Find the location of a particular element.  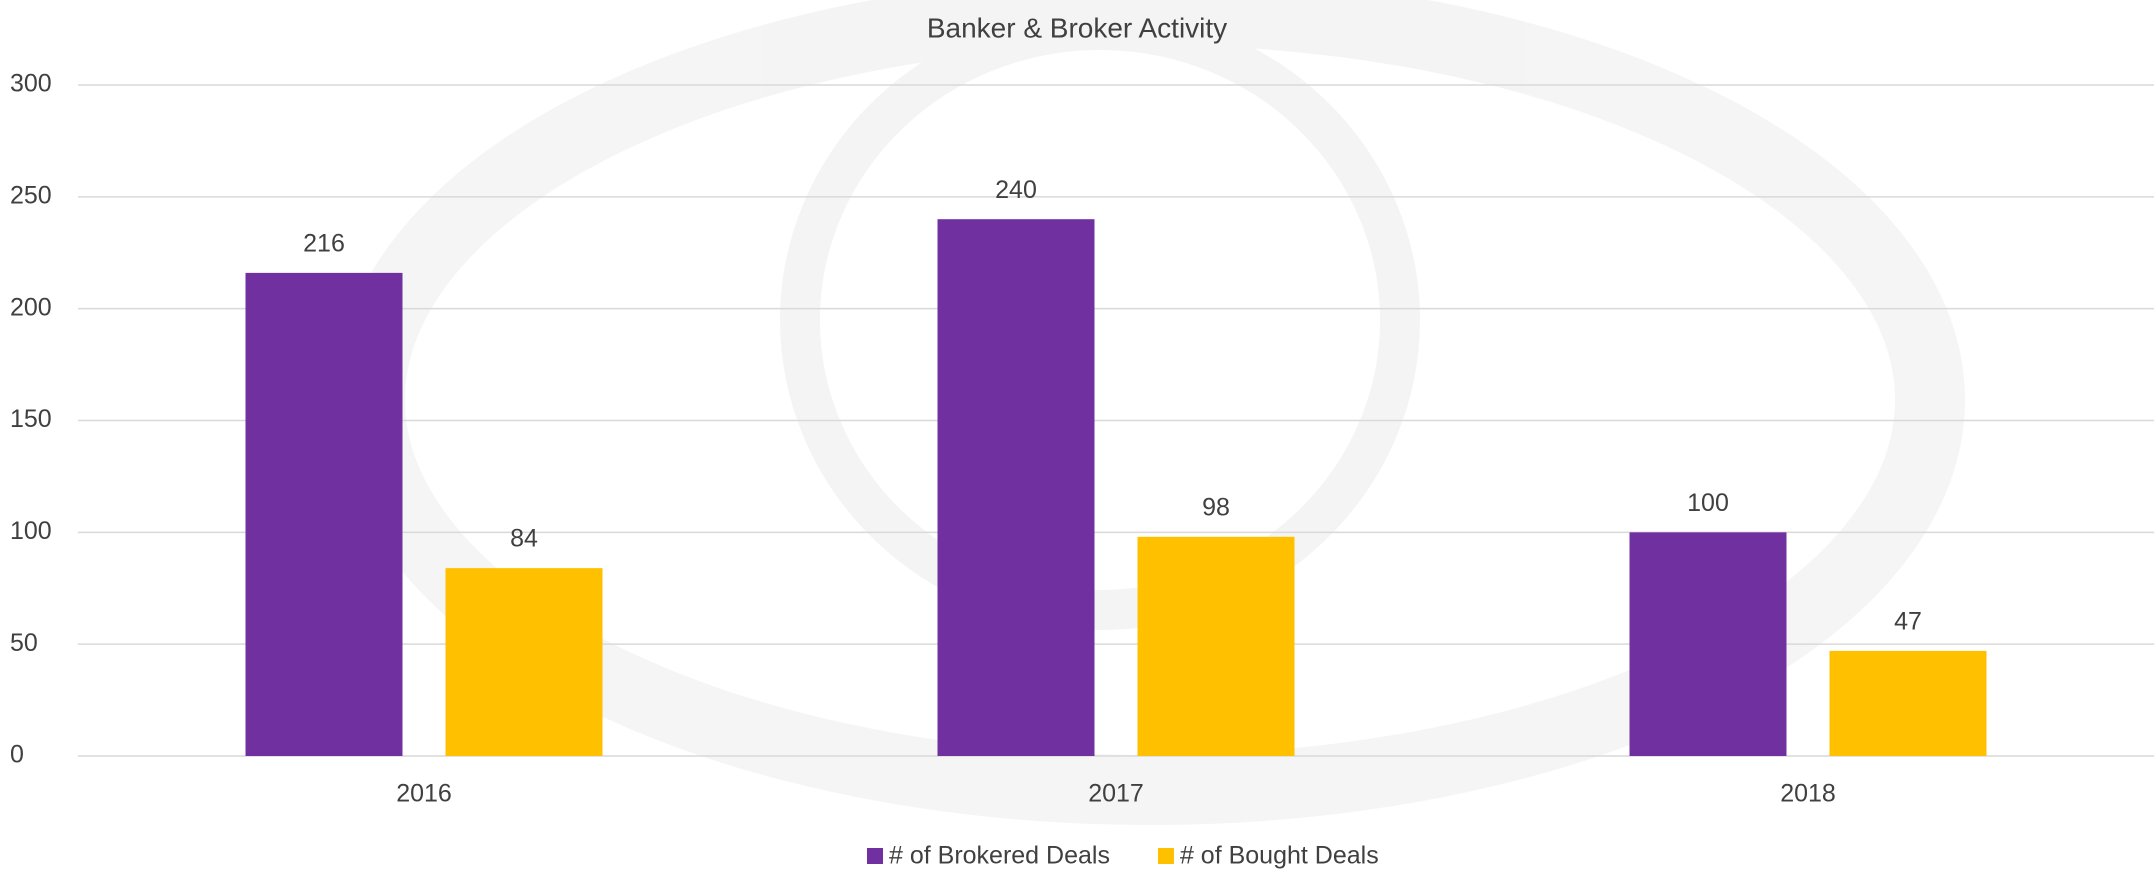

value-label: 100 is located at coordinates (1708, 503).